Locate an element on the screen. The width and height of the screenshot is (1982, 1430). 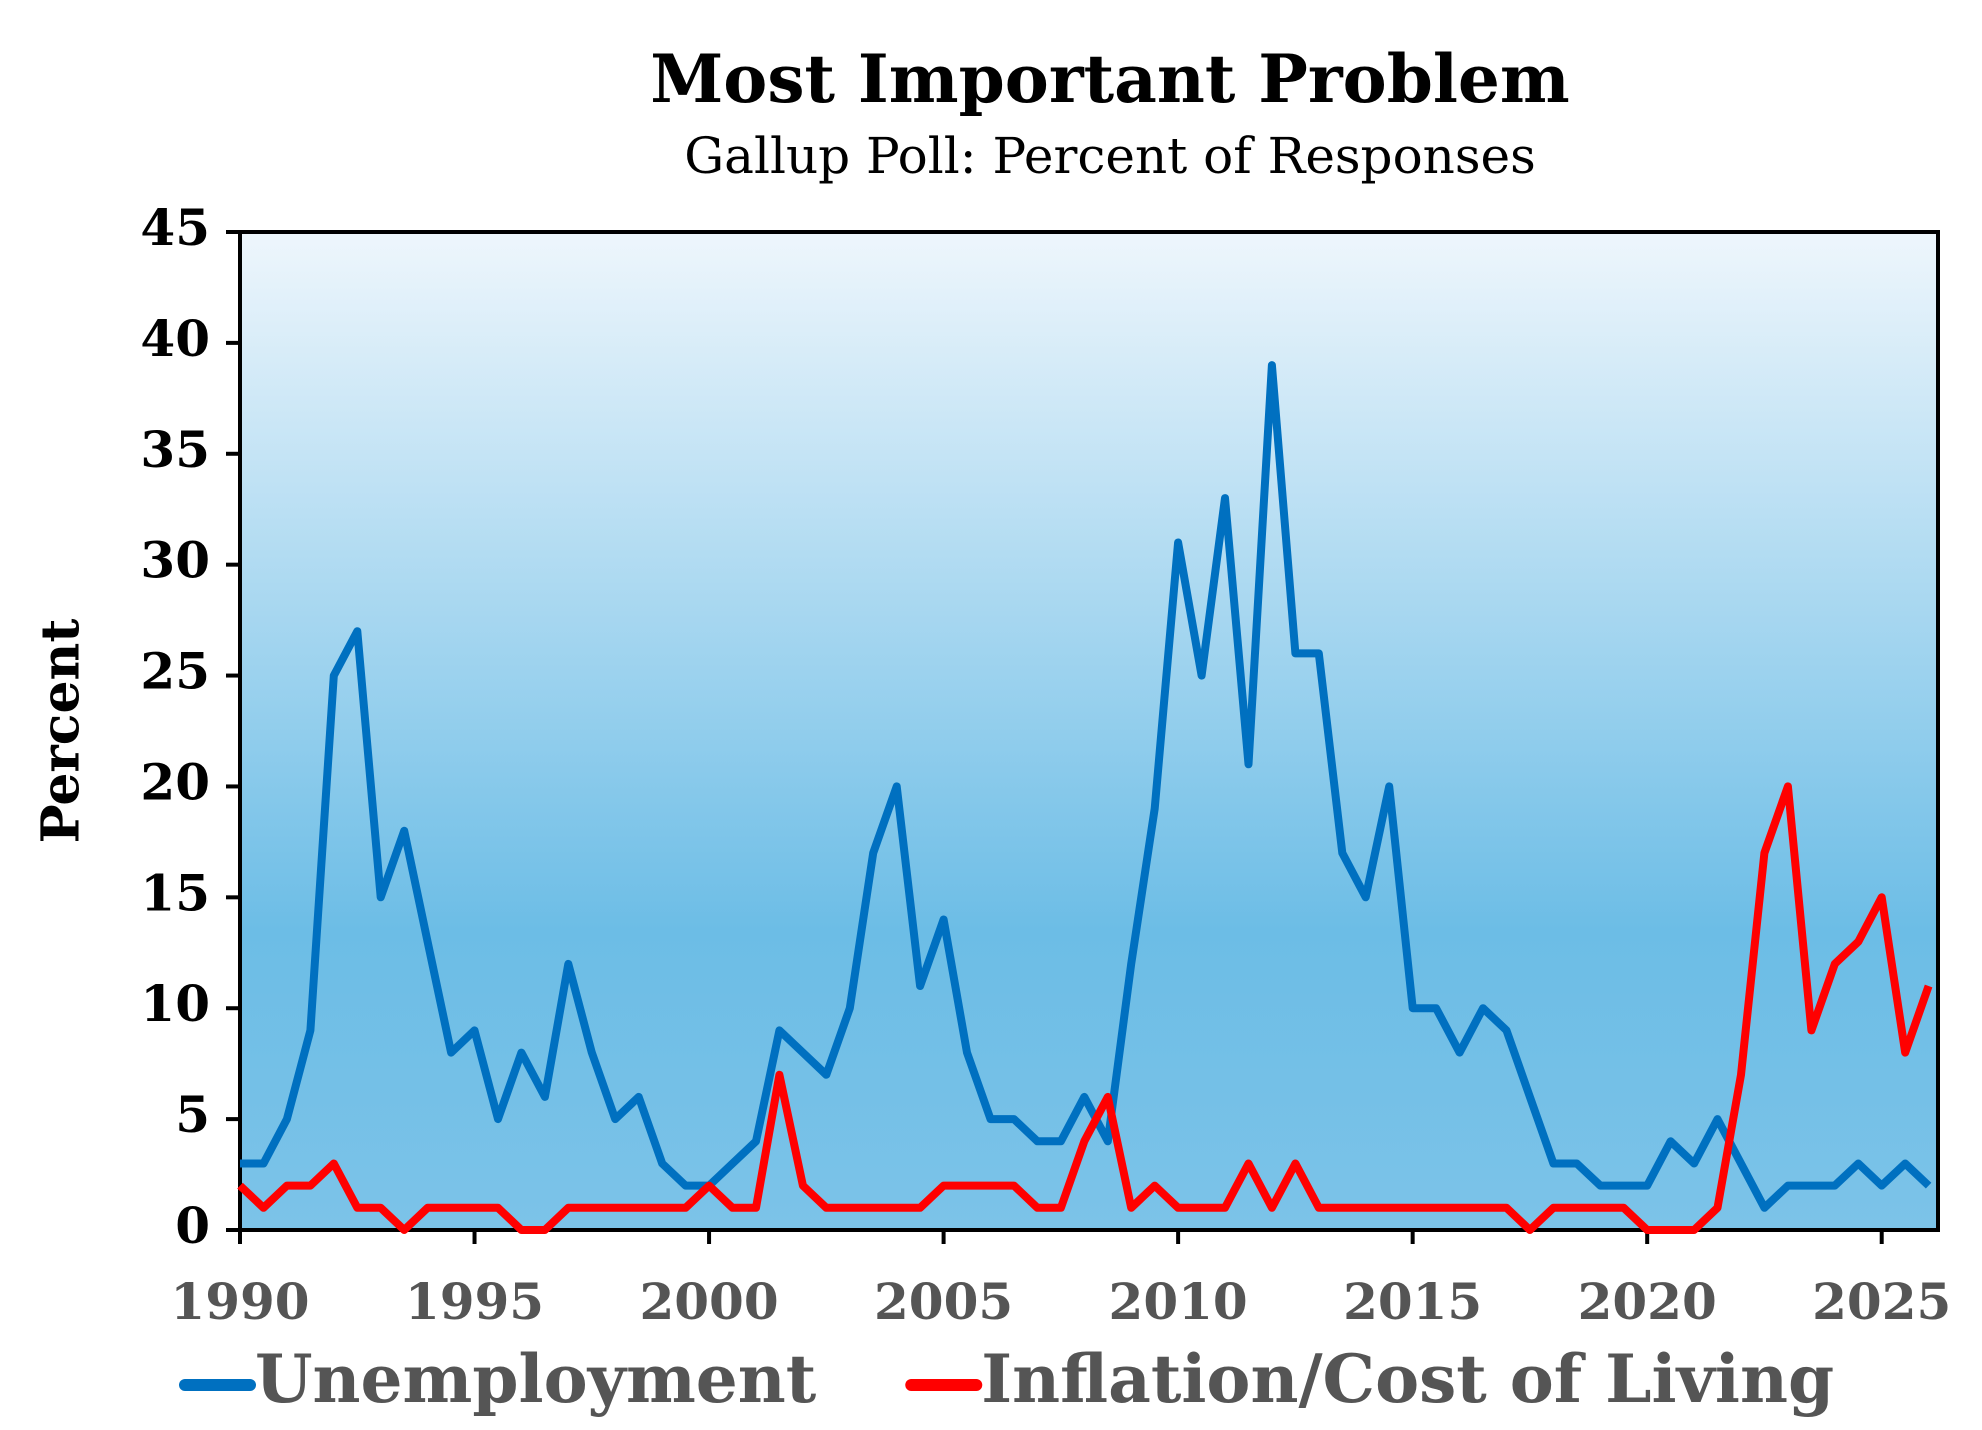
x-tick-label: 2000 is located at coordinates (708, 1301).